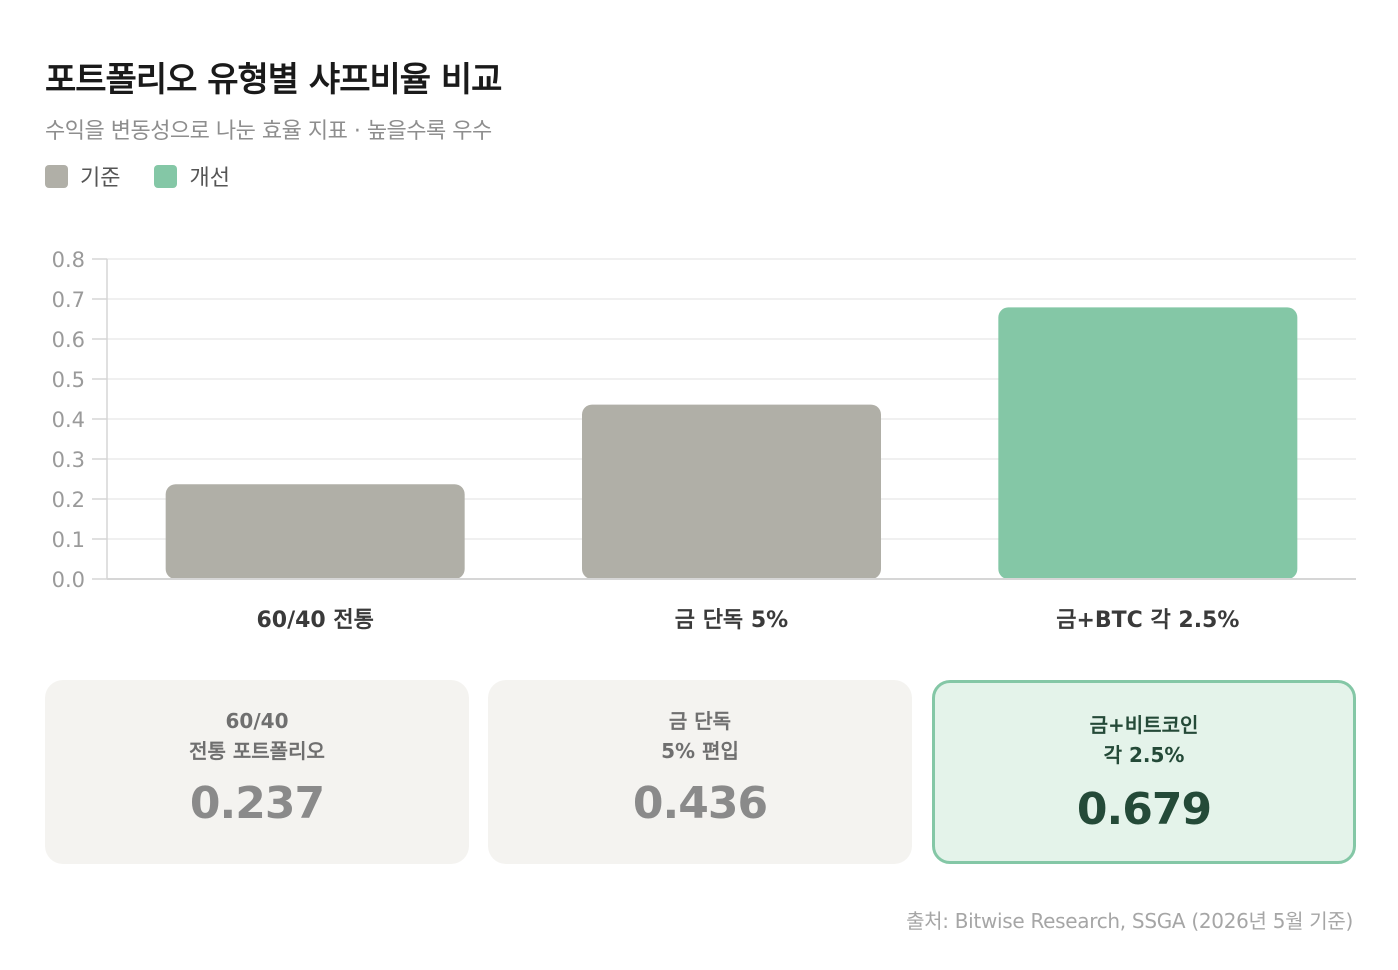  Describe the element at coordinates (166, 176) in the screenshot. I see `legend-swatch-improved` at that location.